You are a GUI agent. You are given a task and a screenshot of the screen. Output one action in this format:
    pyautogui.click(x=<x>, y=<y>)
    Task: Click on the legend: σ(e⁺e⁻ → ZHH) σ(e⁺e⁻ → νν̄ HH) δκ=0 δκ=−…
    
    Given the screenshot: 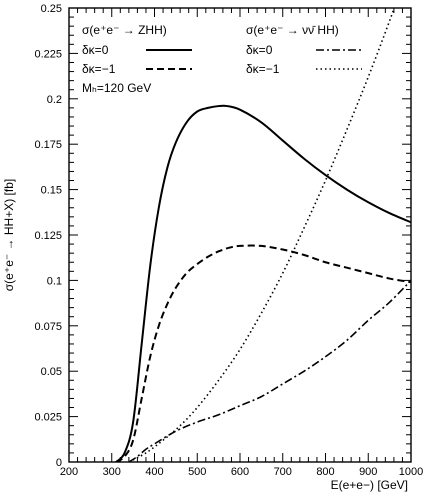 What is the action you would take?
    pyautogui.click(x=222, y=59)
    